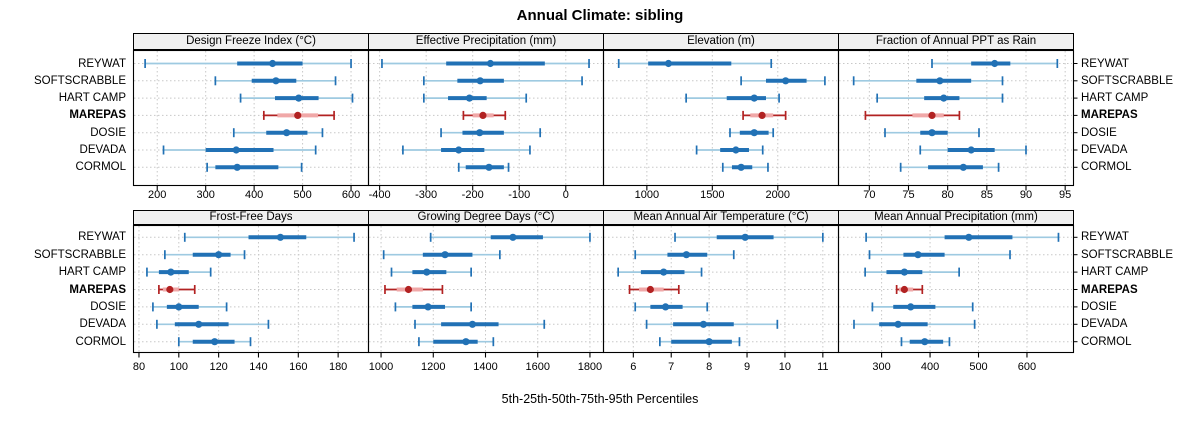  Describe the element at coordinates (986, 195) in the screenshot. I see `axis-tick-label: 85` at that location.